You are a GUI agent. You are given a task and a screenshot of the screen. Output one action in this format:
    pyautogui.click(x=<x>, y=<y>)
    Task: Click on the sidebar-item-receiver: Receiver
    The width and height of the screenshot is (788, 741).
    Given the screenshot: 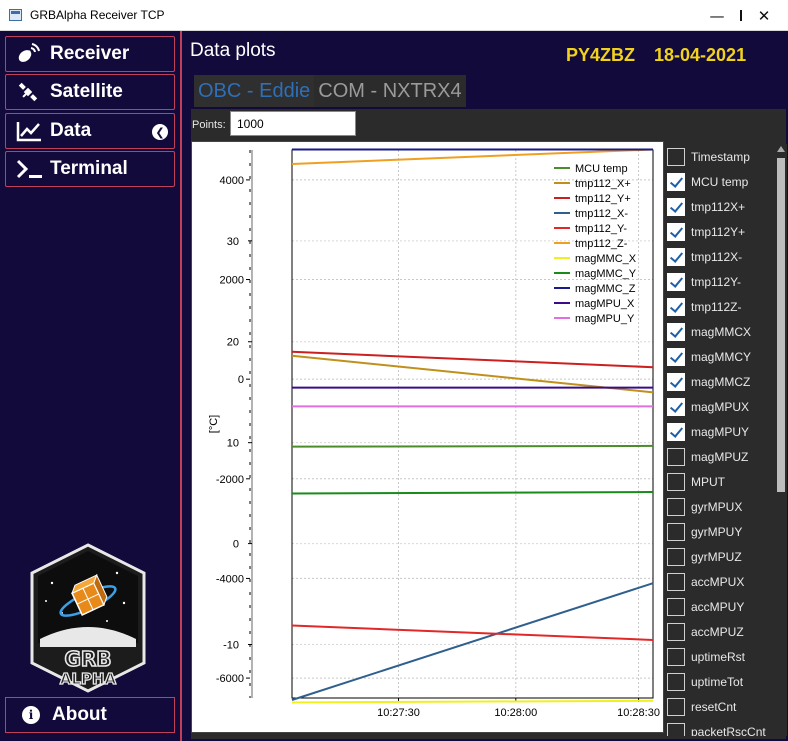 What is the action you would take?
    pyautogui.click(x=90, y=54)
    